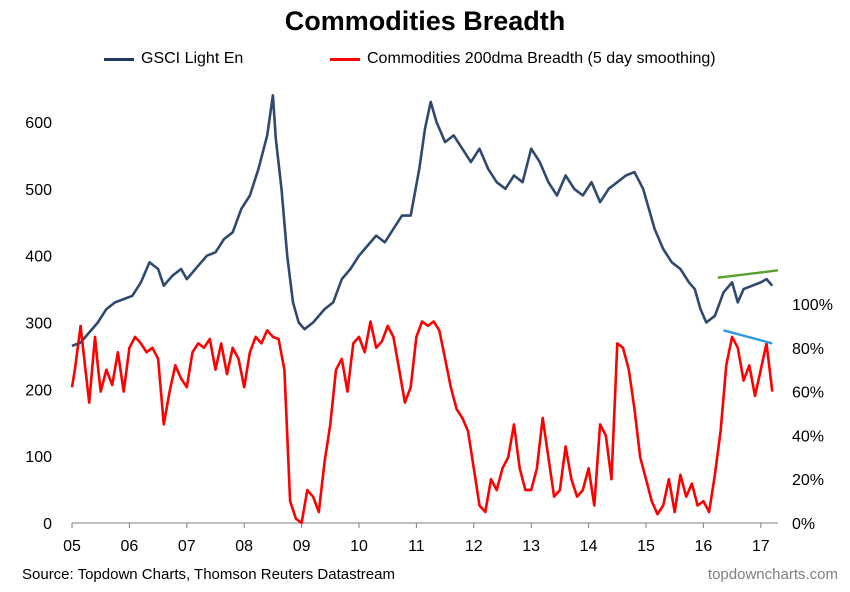 This screenshot has width=850, height=592. Describe the element at coordinates (119, 59) in the screenshot. I see `legend-swatch-gsci` at that location.